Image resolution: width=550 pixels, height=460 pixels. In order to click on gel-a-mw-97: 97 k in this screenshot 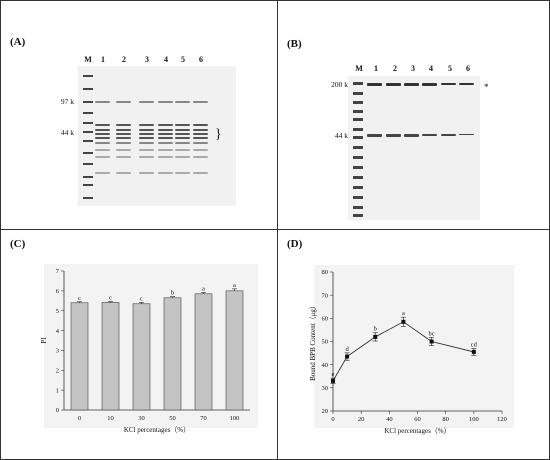, I will do `click(67, 101)`.